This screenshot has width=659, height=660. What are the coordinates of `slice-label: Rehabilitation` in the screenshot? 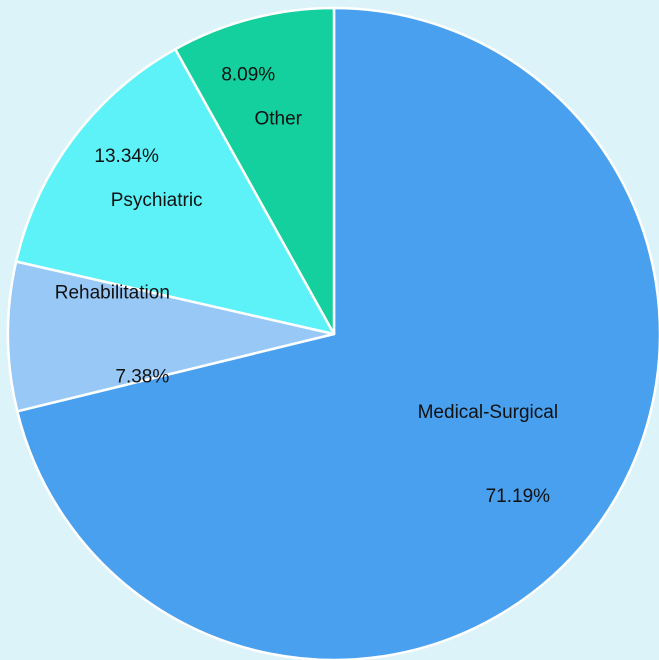 It's located at (112, 293).